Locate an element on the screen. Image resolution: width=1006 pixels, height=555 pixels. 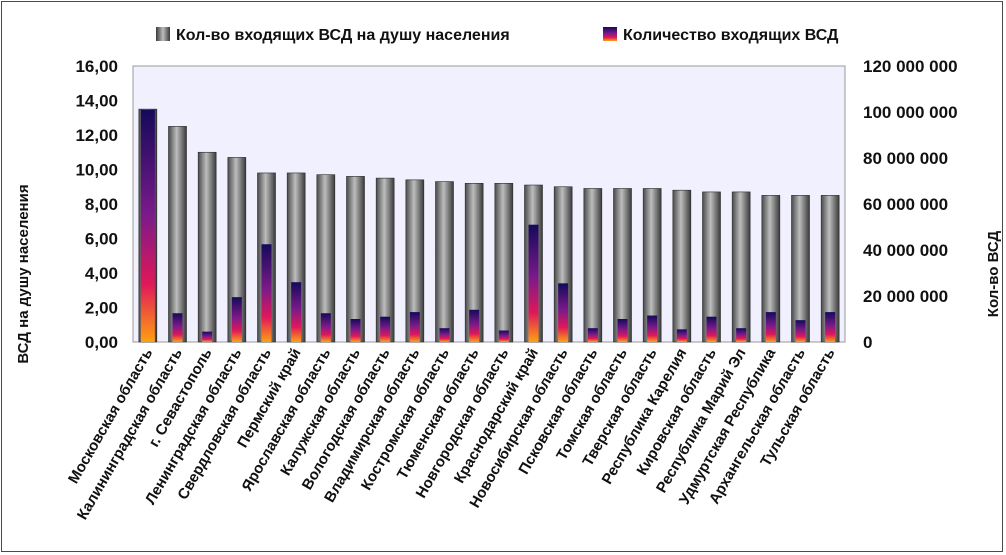
legend-label-count: Количество входящих ВСД is located at coordinates (731, 35).